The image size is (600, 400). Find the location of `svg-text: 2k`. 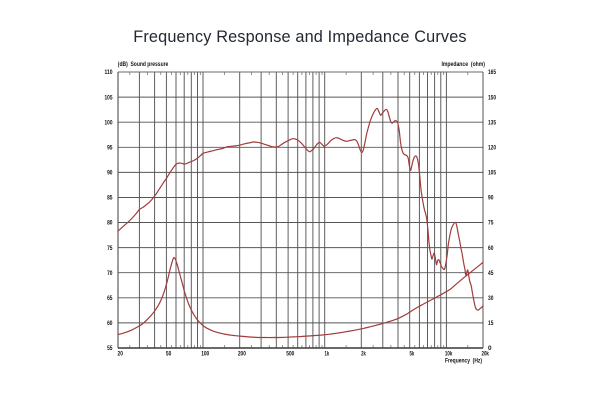

svg-text: 2k is located at coordinates (363, 353).